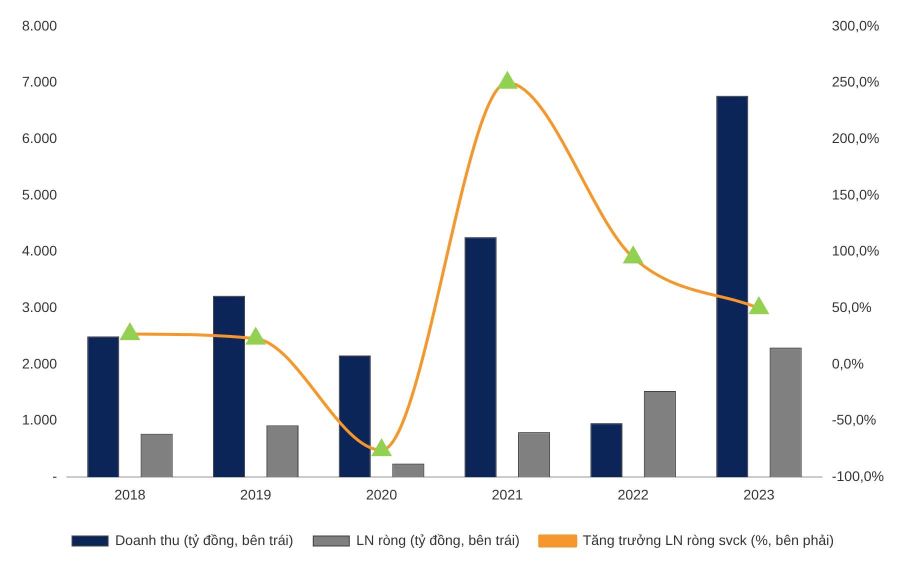  What do you see at coordinates (40, 25) in the screenshot?
I see `y-tick-label: 8.000` at bounding box center [40, 25].